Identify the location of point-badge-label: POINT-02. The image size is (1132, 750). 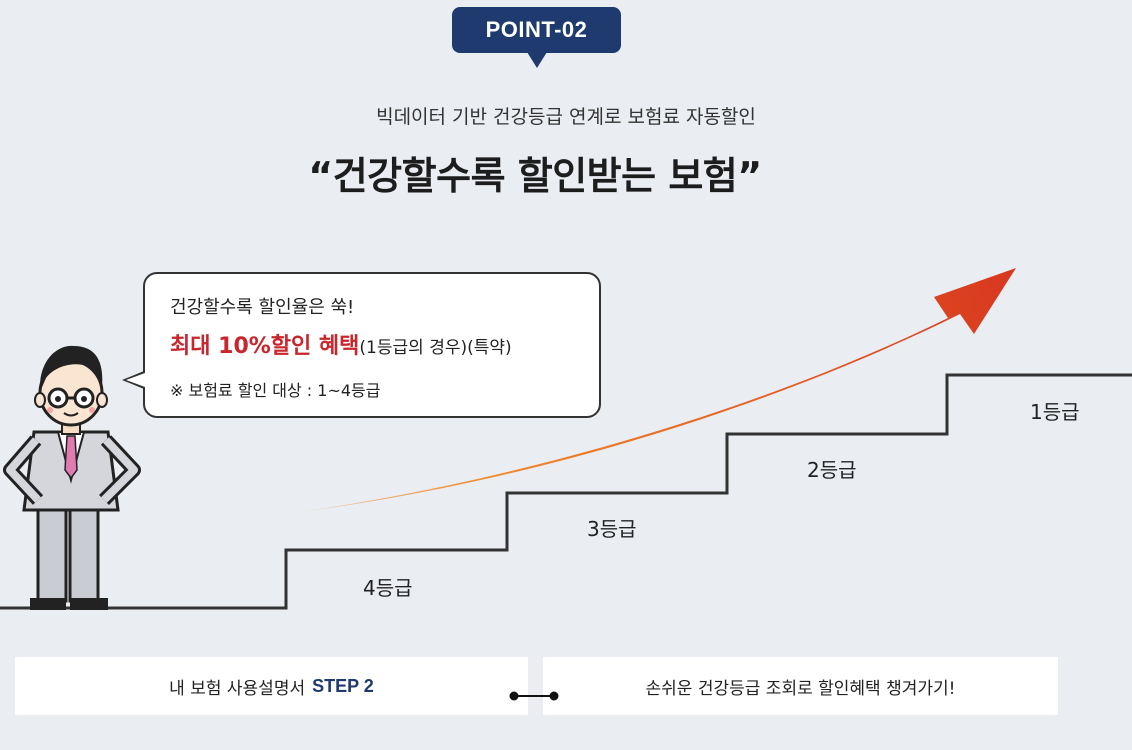
(536, 29).